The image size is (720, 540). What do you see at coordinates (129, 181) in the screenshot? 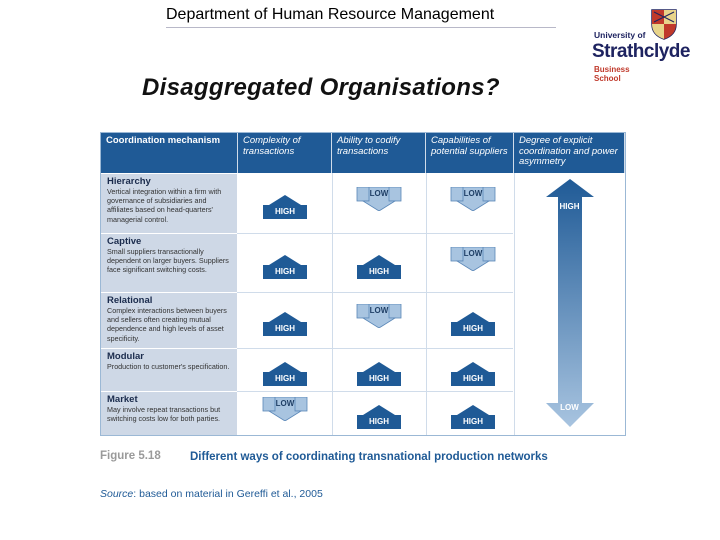
I see `row-name: Hierarchy` at bounding box center [129, 181].